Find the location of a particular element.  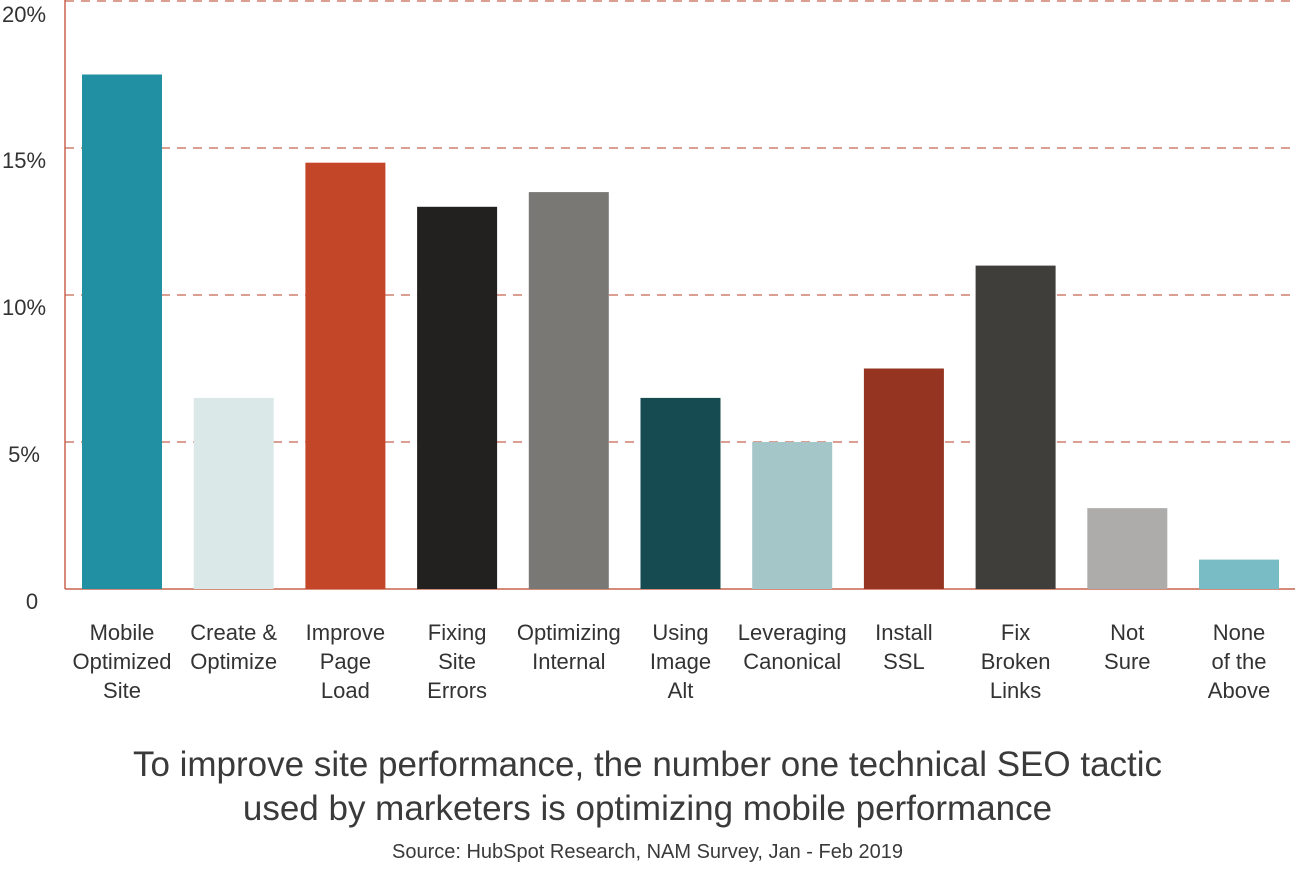

x-tick-label: Mobile Optimized Site is located at coordinates (121, 661).